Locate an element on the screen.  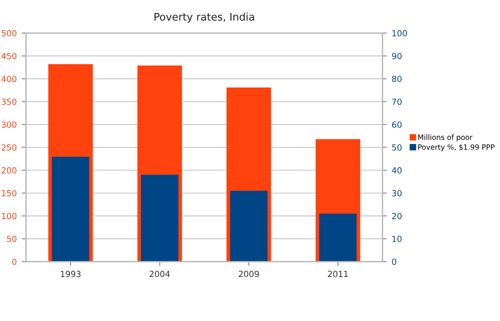
y-tick-label: 300 is located at coordinates (9, 124).